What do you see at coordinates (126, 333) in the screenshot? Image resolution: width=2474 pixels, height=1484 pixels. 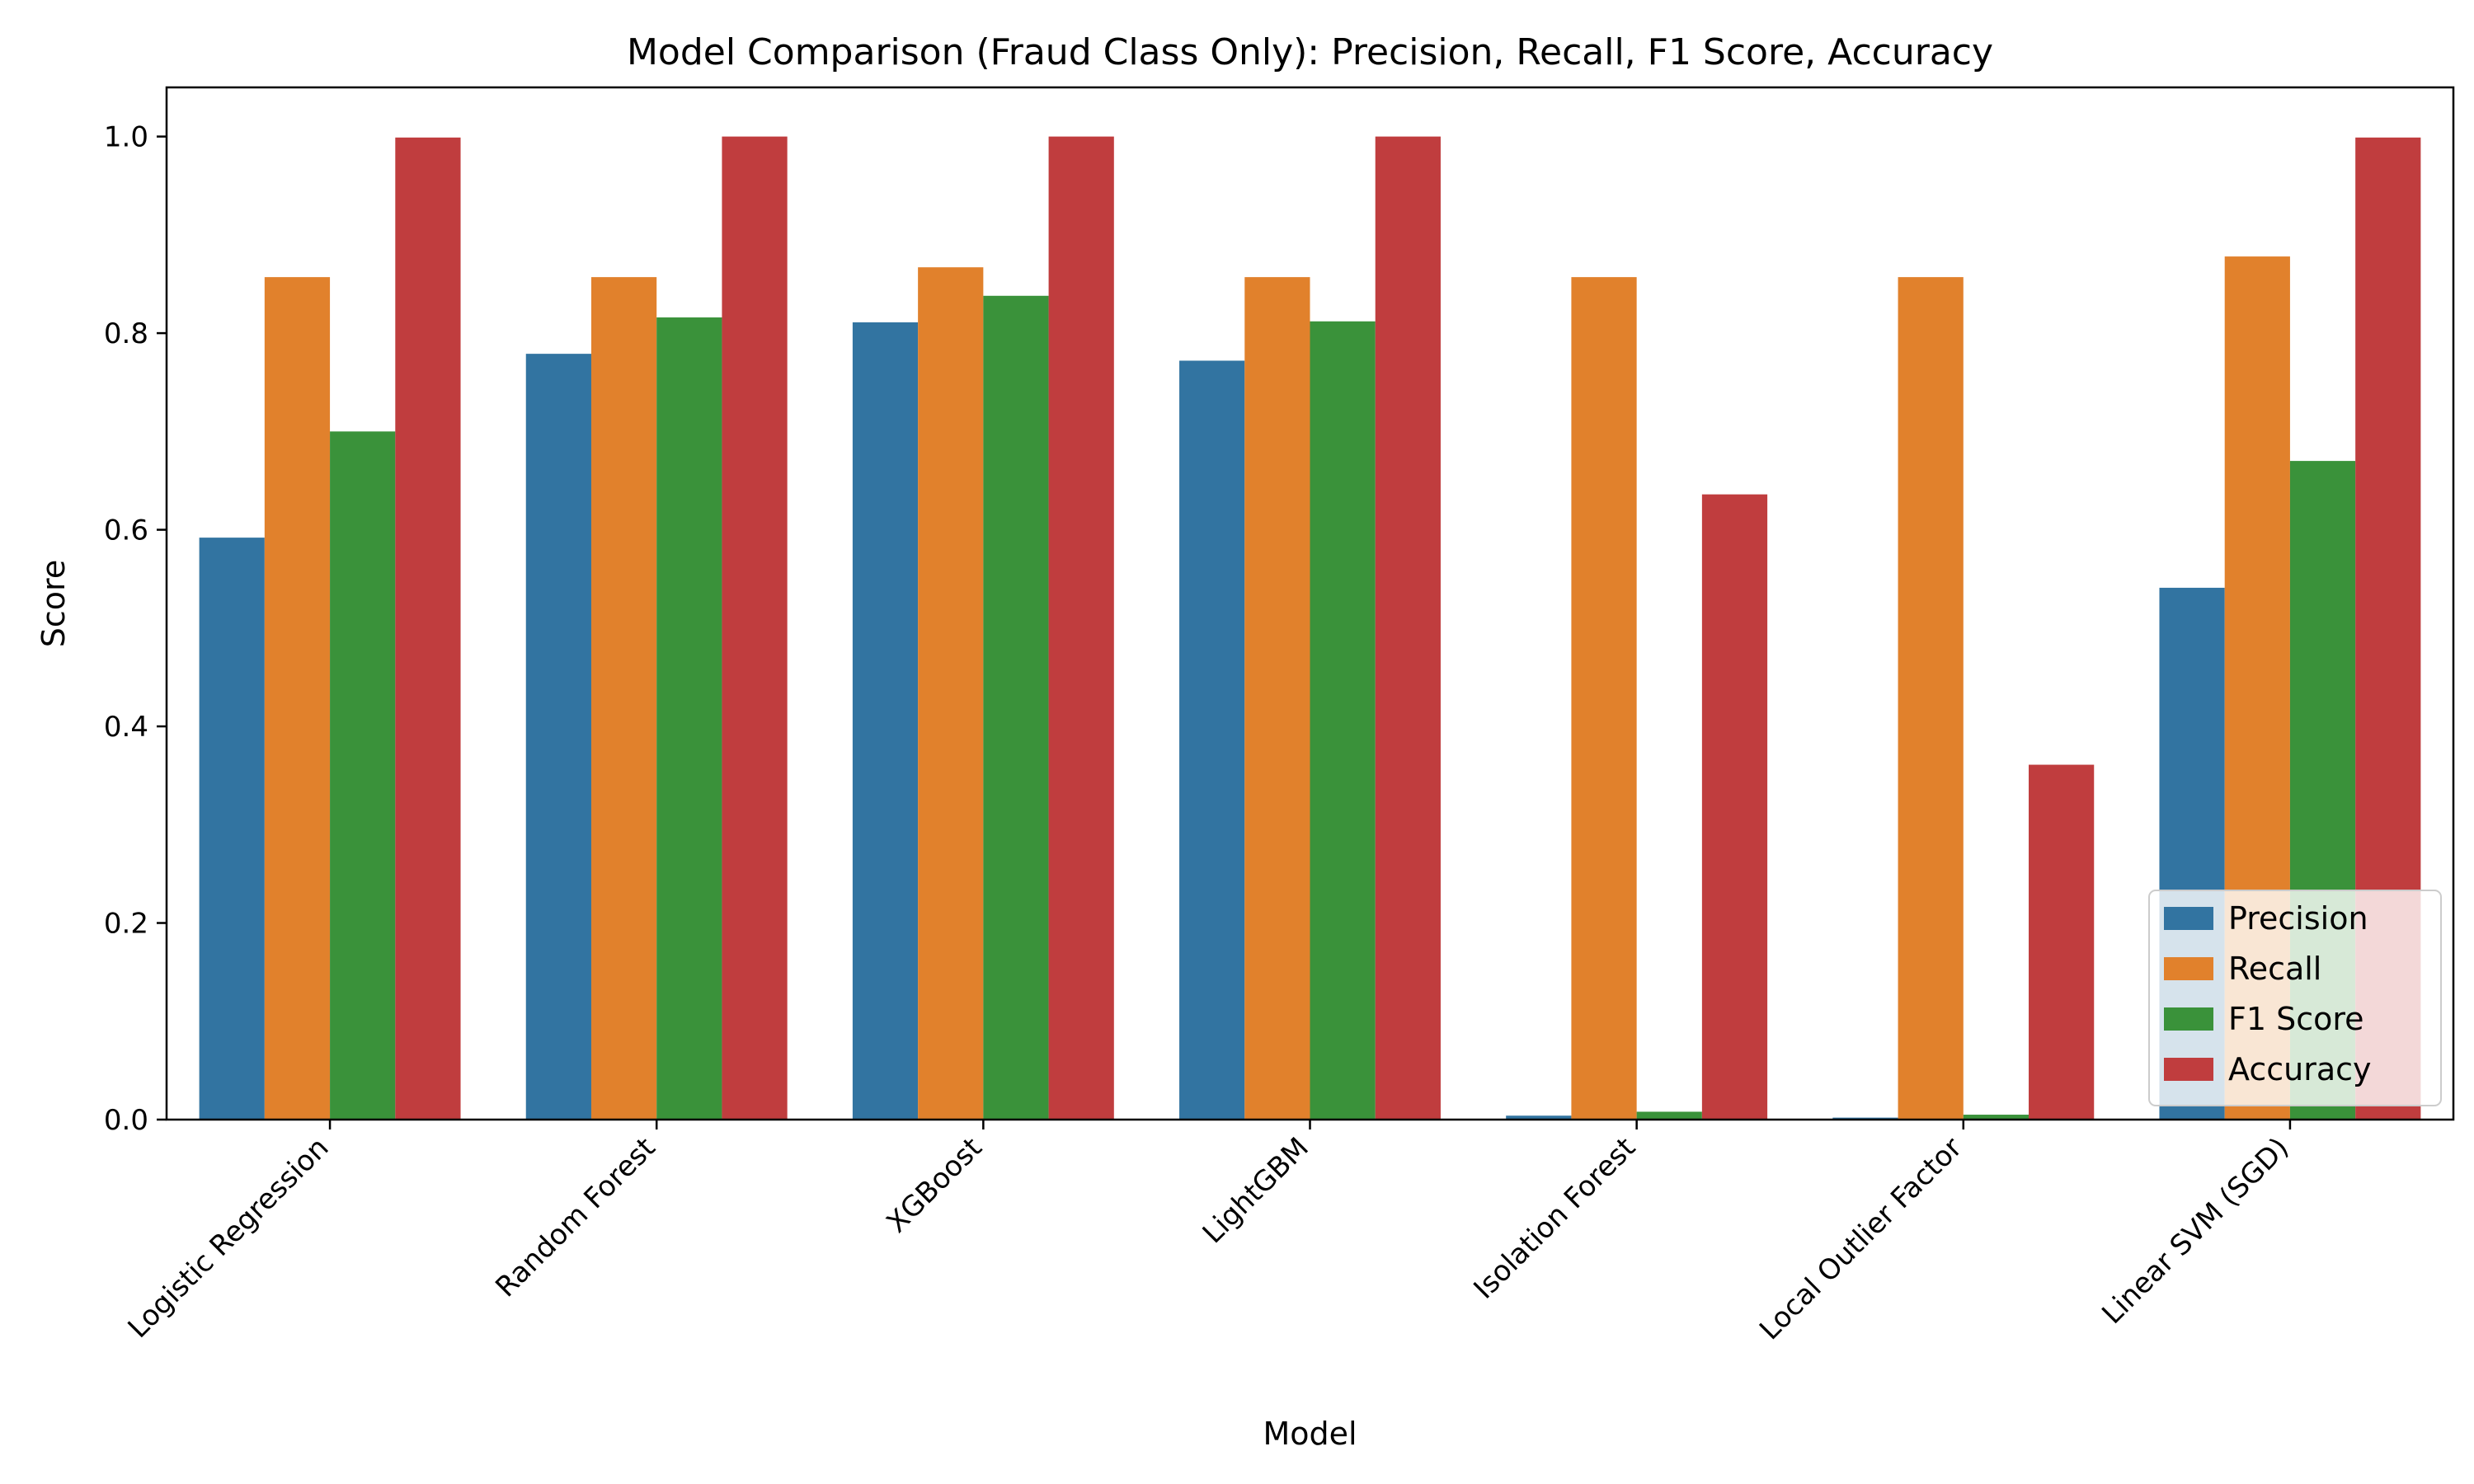 I see `y-tick-label: 0.8` at bounding box center [126, 333].